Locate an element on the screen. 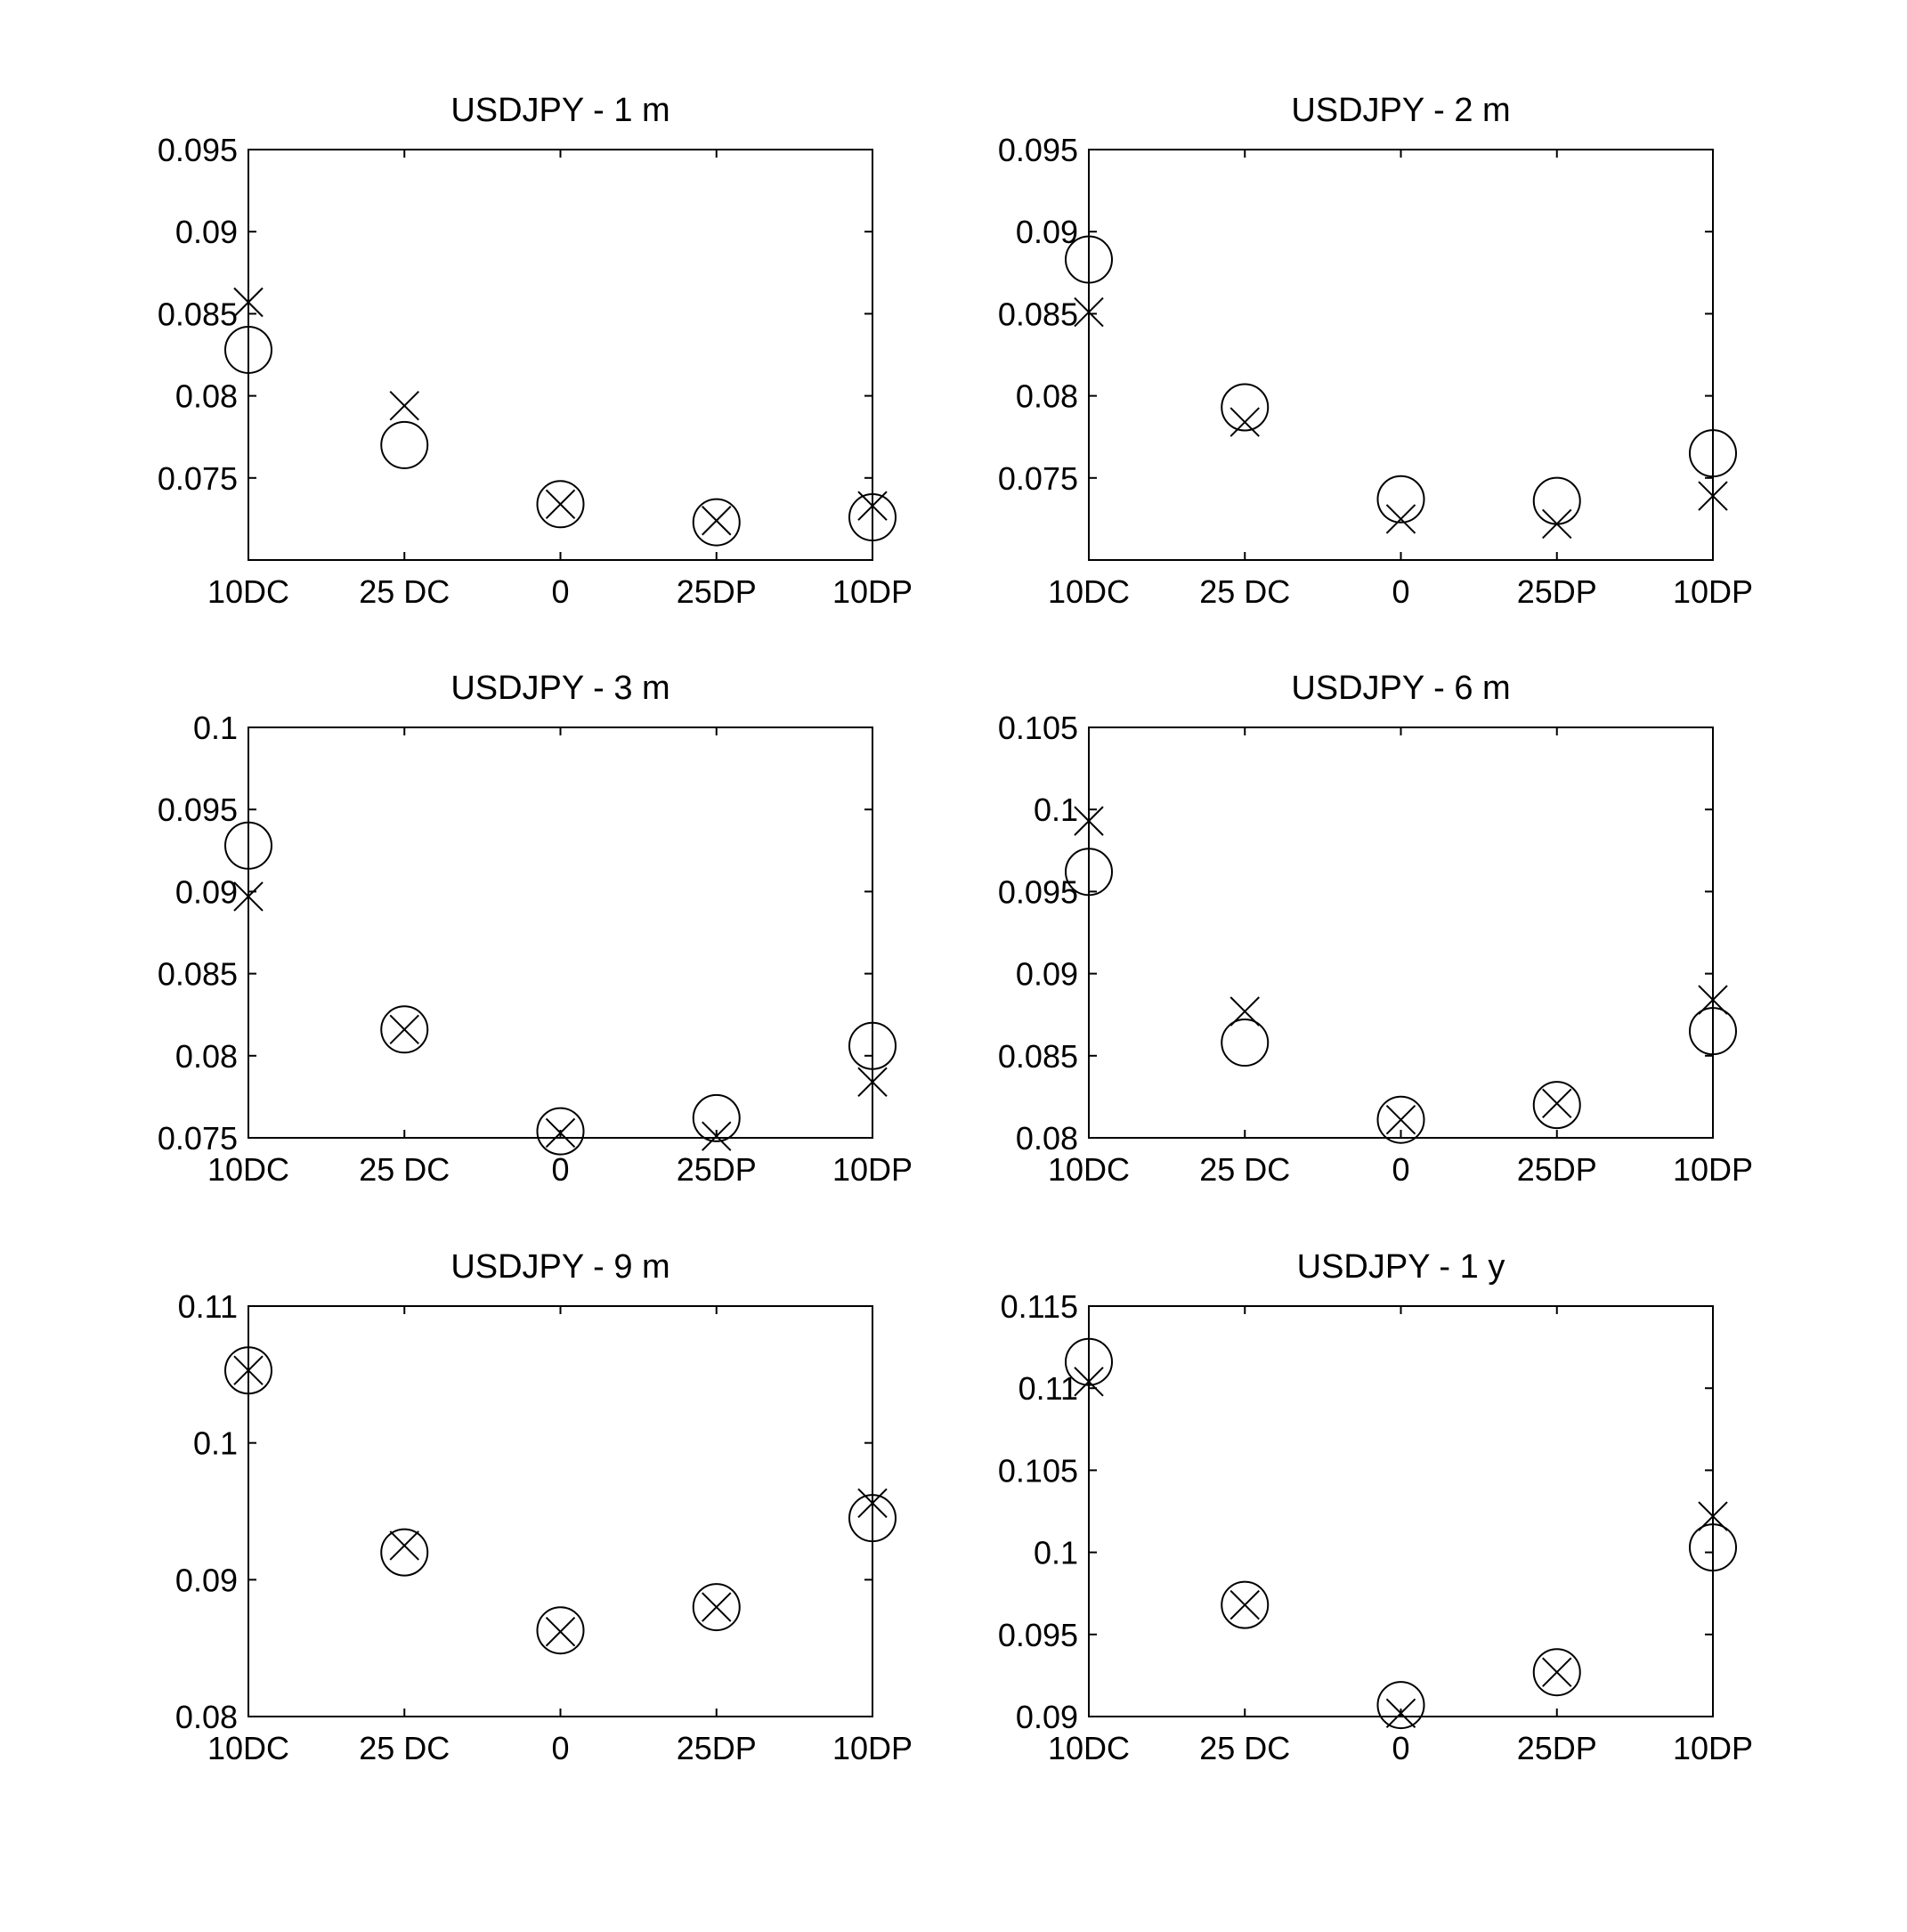 The height and width of the screenshot is (1932, 1907). y-tick-label: 0.075 is located at coordinates (1038, 479).